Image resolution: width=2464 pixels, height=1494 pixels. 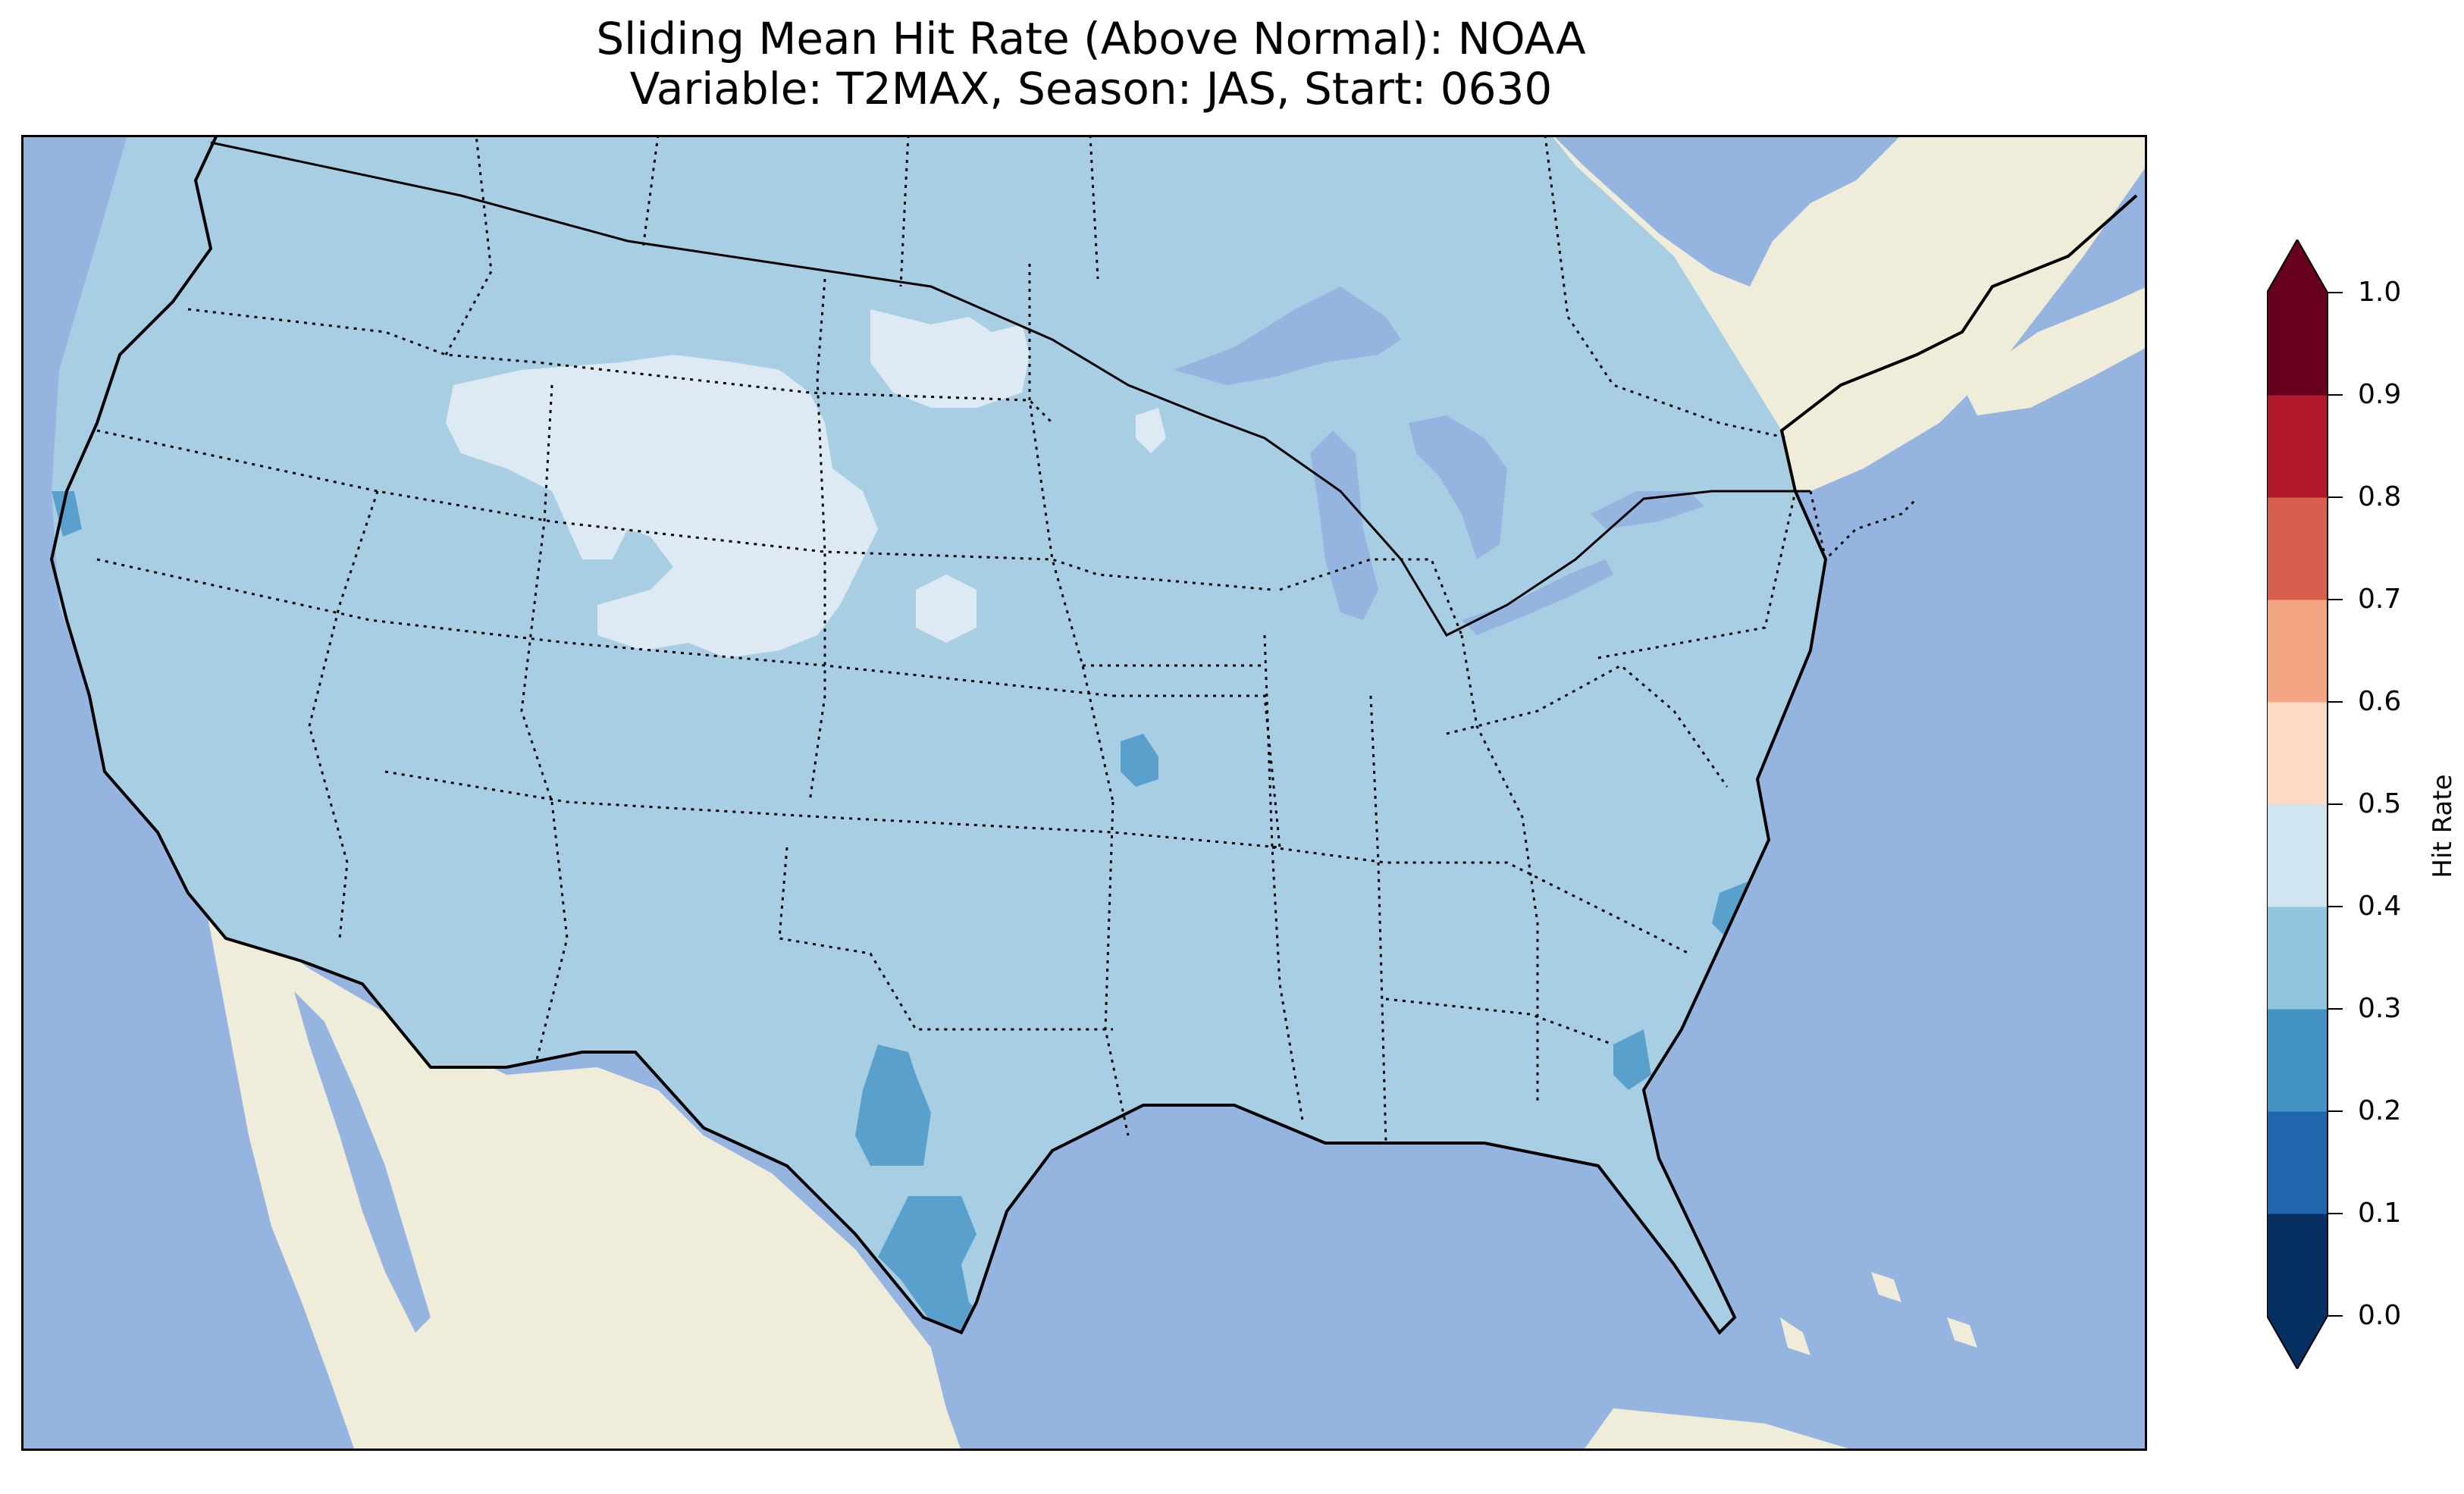 What do you see at coordinates (2380, 701) in the screenshot?
I see `colorbar-tick-label: 0.6` at bounding box center [2380, 701].